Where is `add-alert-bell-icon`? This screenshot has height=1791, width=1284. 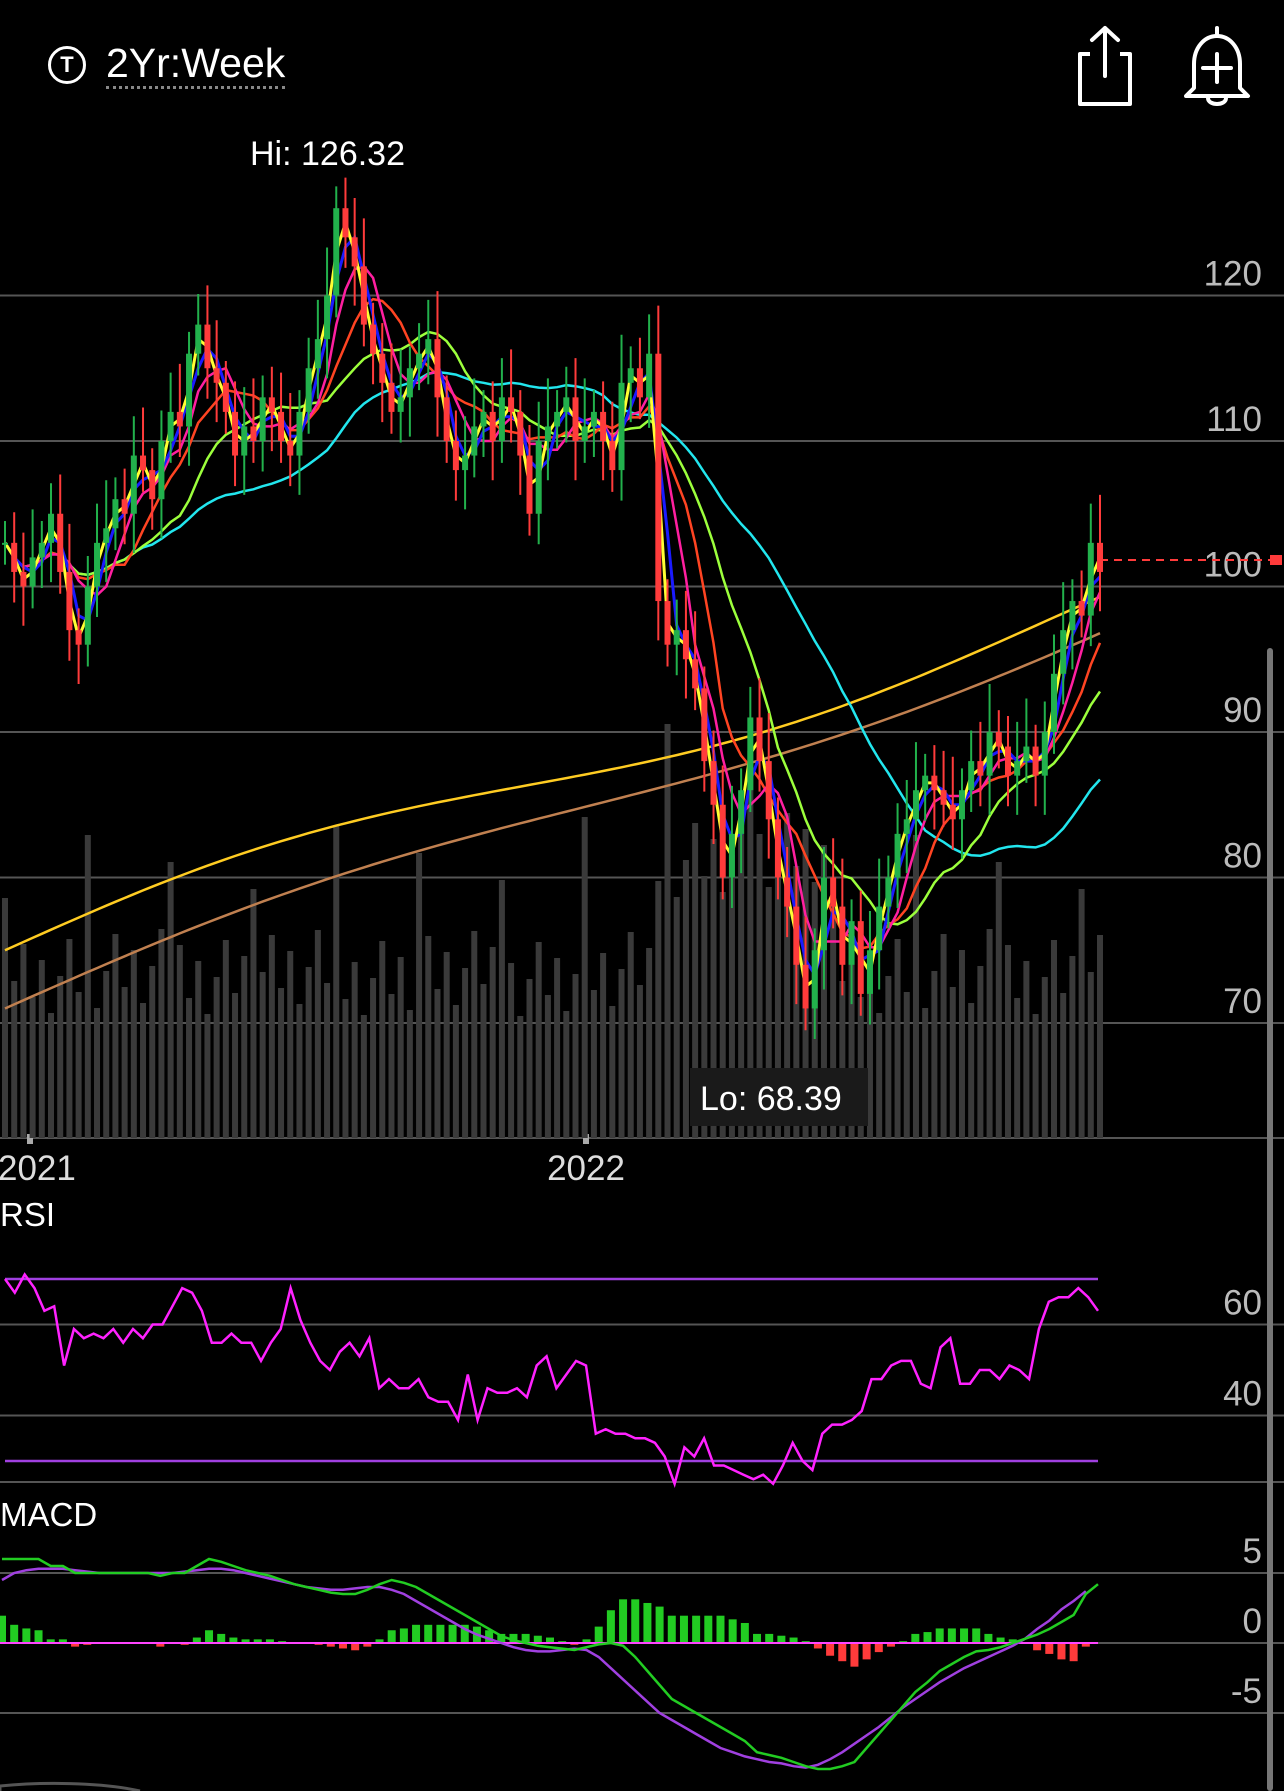
add-alert-bell-icon is located at coordinates (1217, 66).